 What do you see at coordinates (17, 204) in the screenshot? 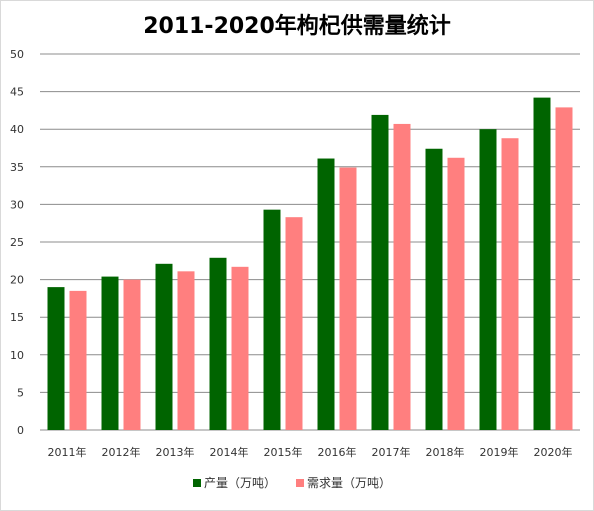
I see `y-tick-label: 30` at bounding box center [17, 204].